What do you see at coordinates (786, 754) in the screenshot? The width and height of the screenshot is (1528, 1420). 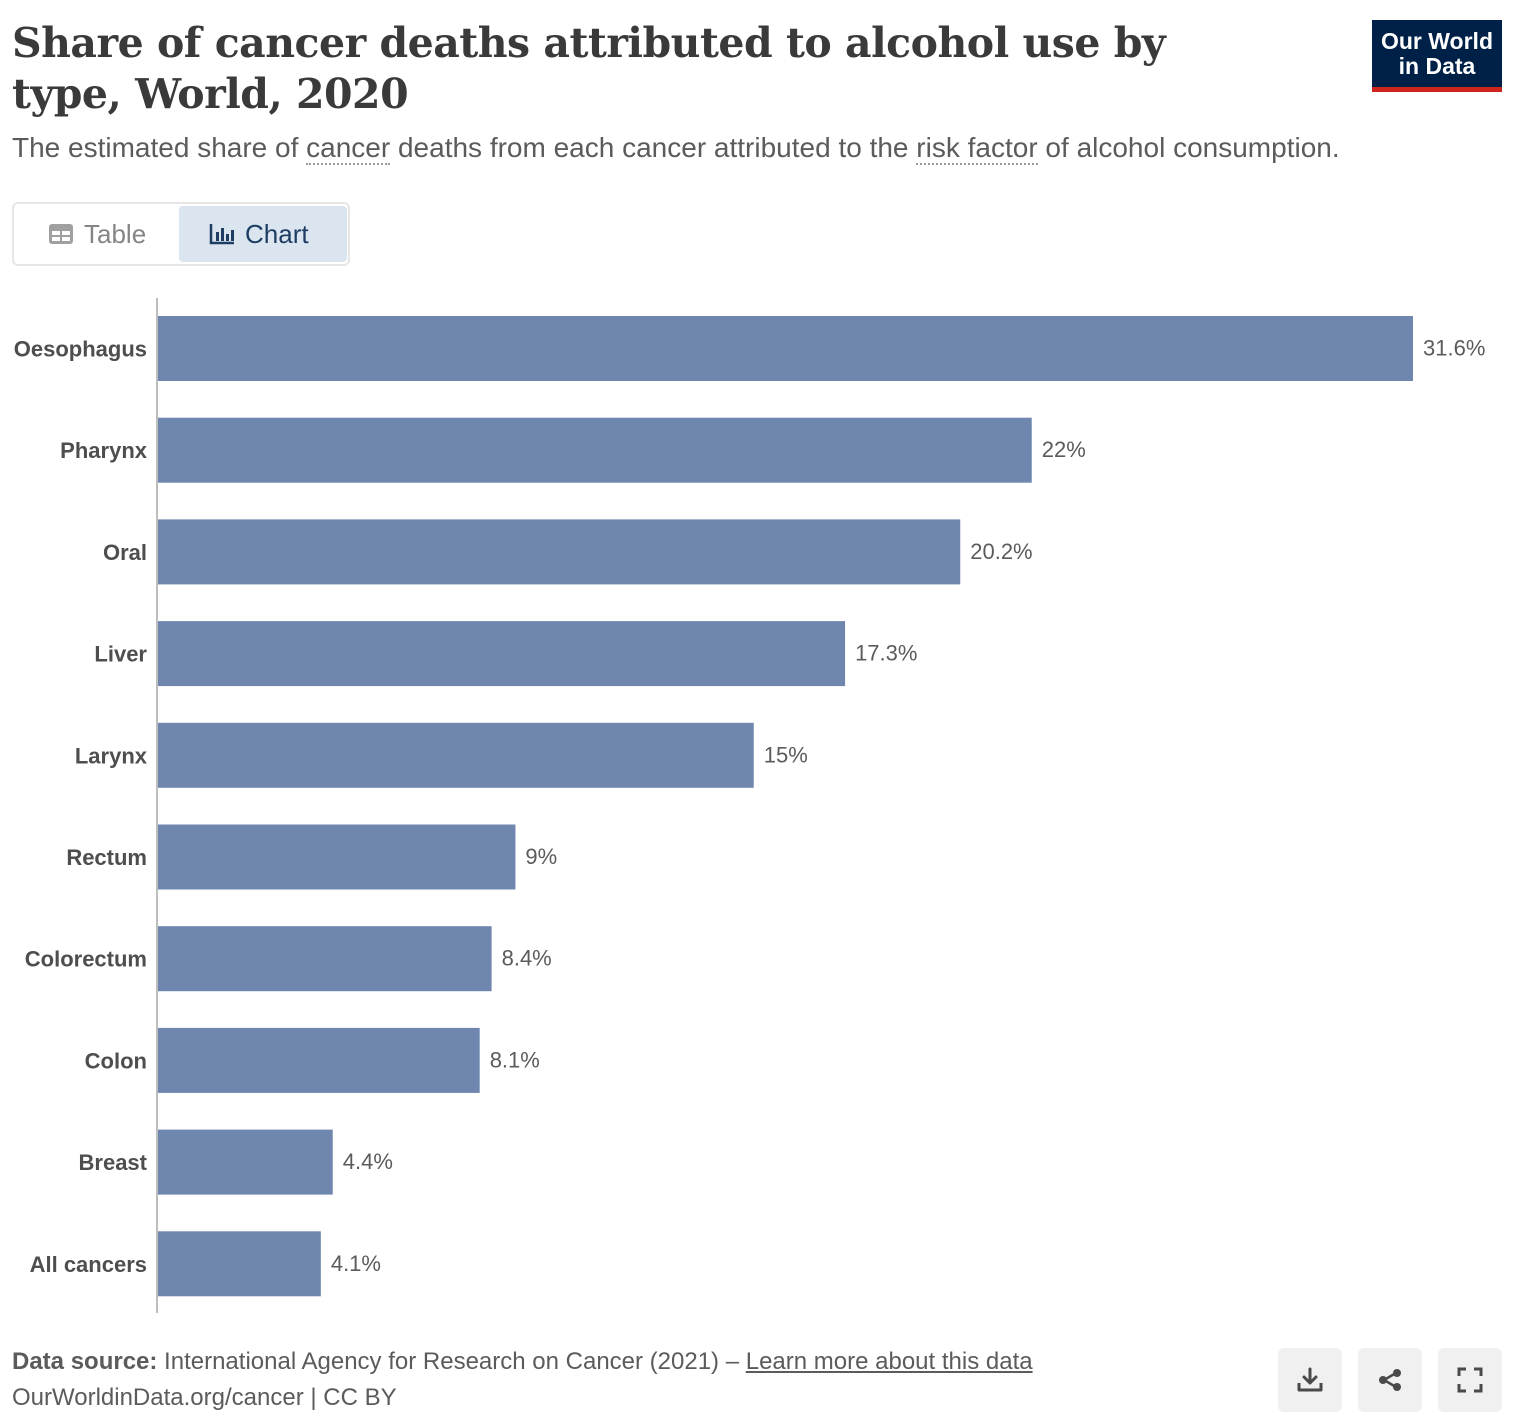 I see `value-label: 15%` at bounding box center [786, 754].